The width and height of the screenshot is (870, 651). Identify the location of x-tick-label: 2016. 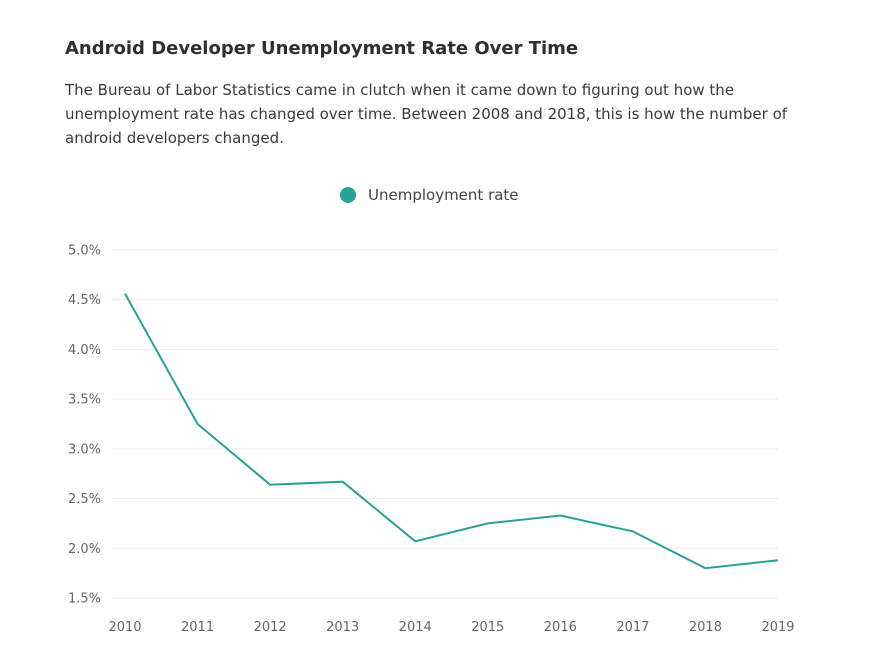
(560, 627).